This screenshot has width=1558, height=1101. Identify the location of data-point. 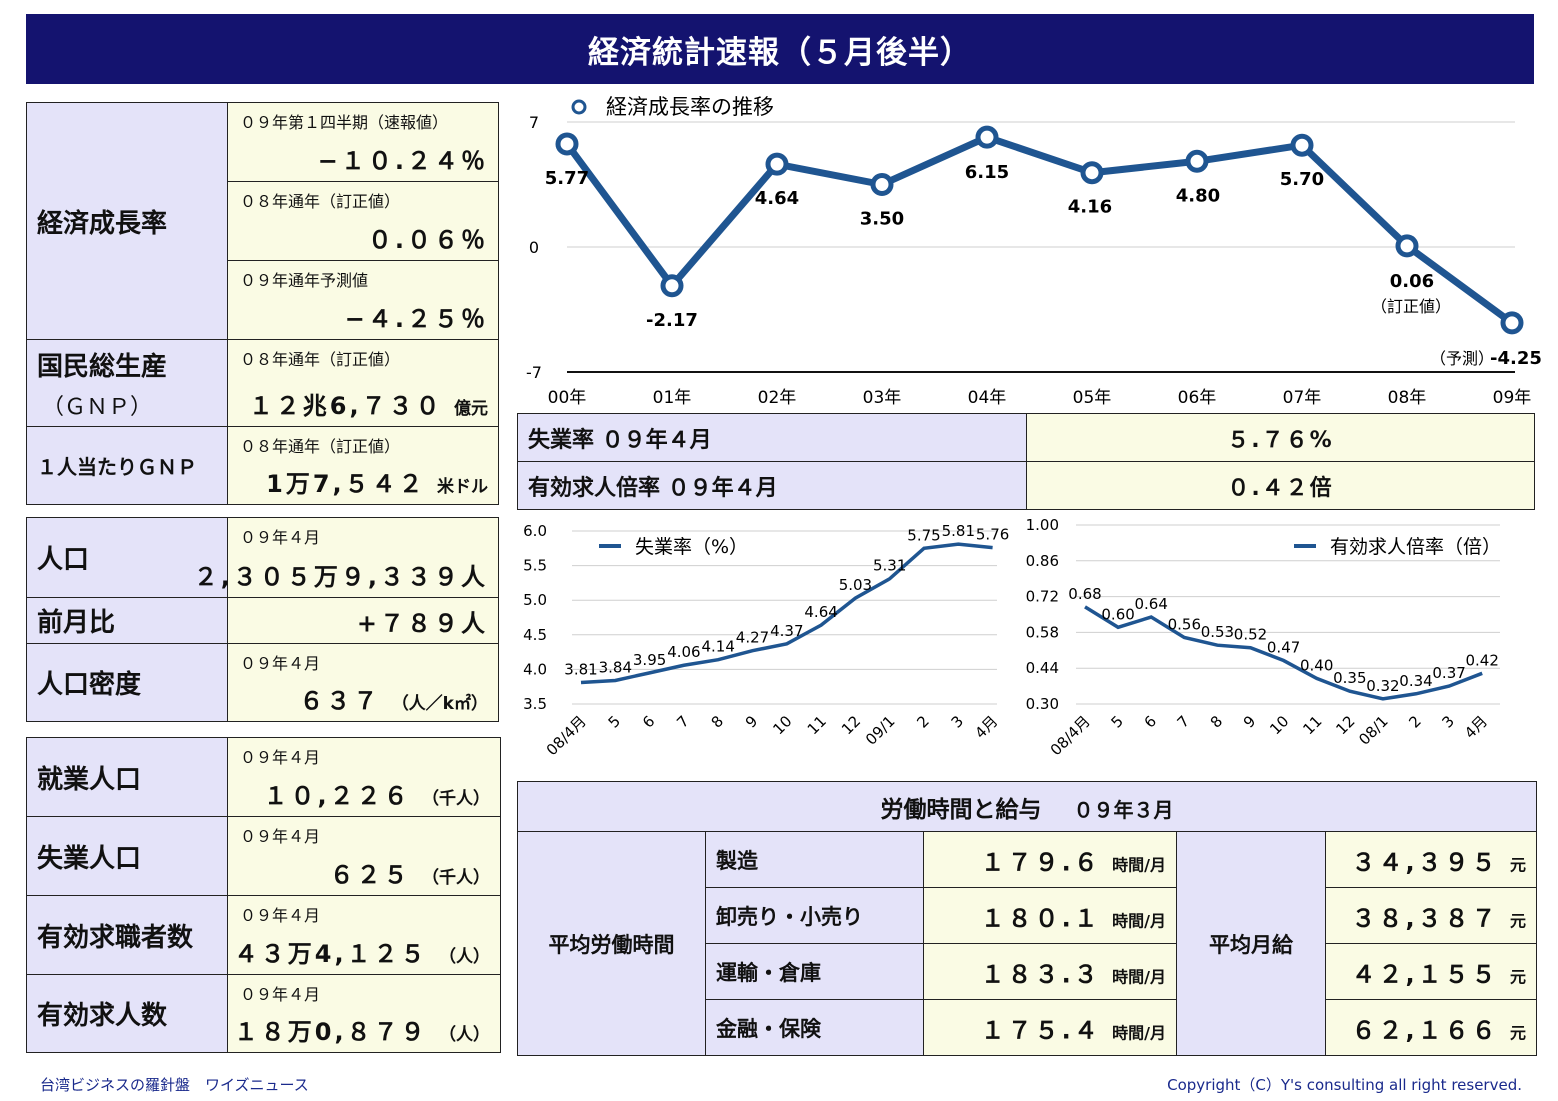
(1407, 246).